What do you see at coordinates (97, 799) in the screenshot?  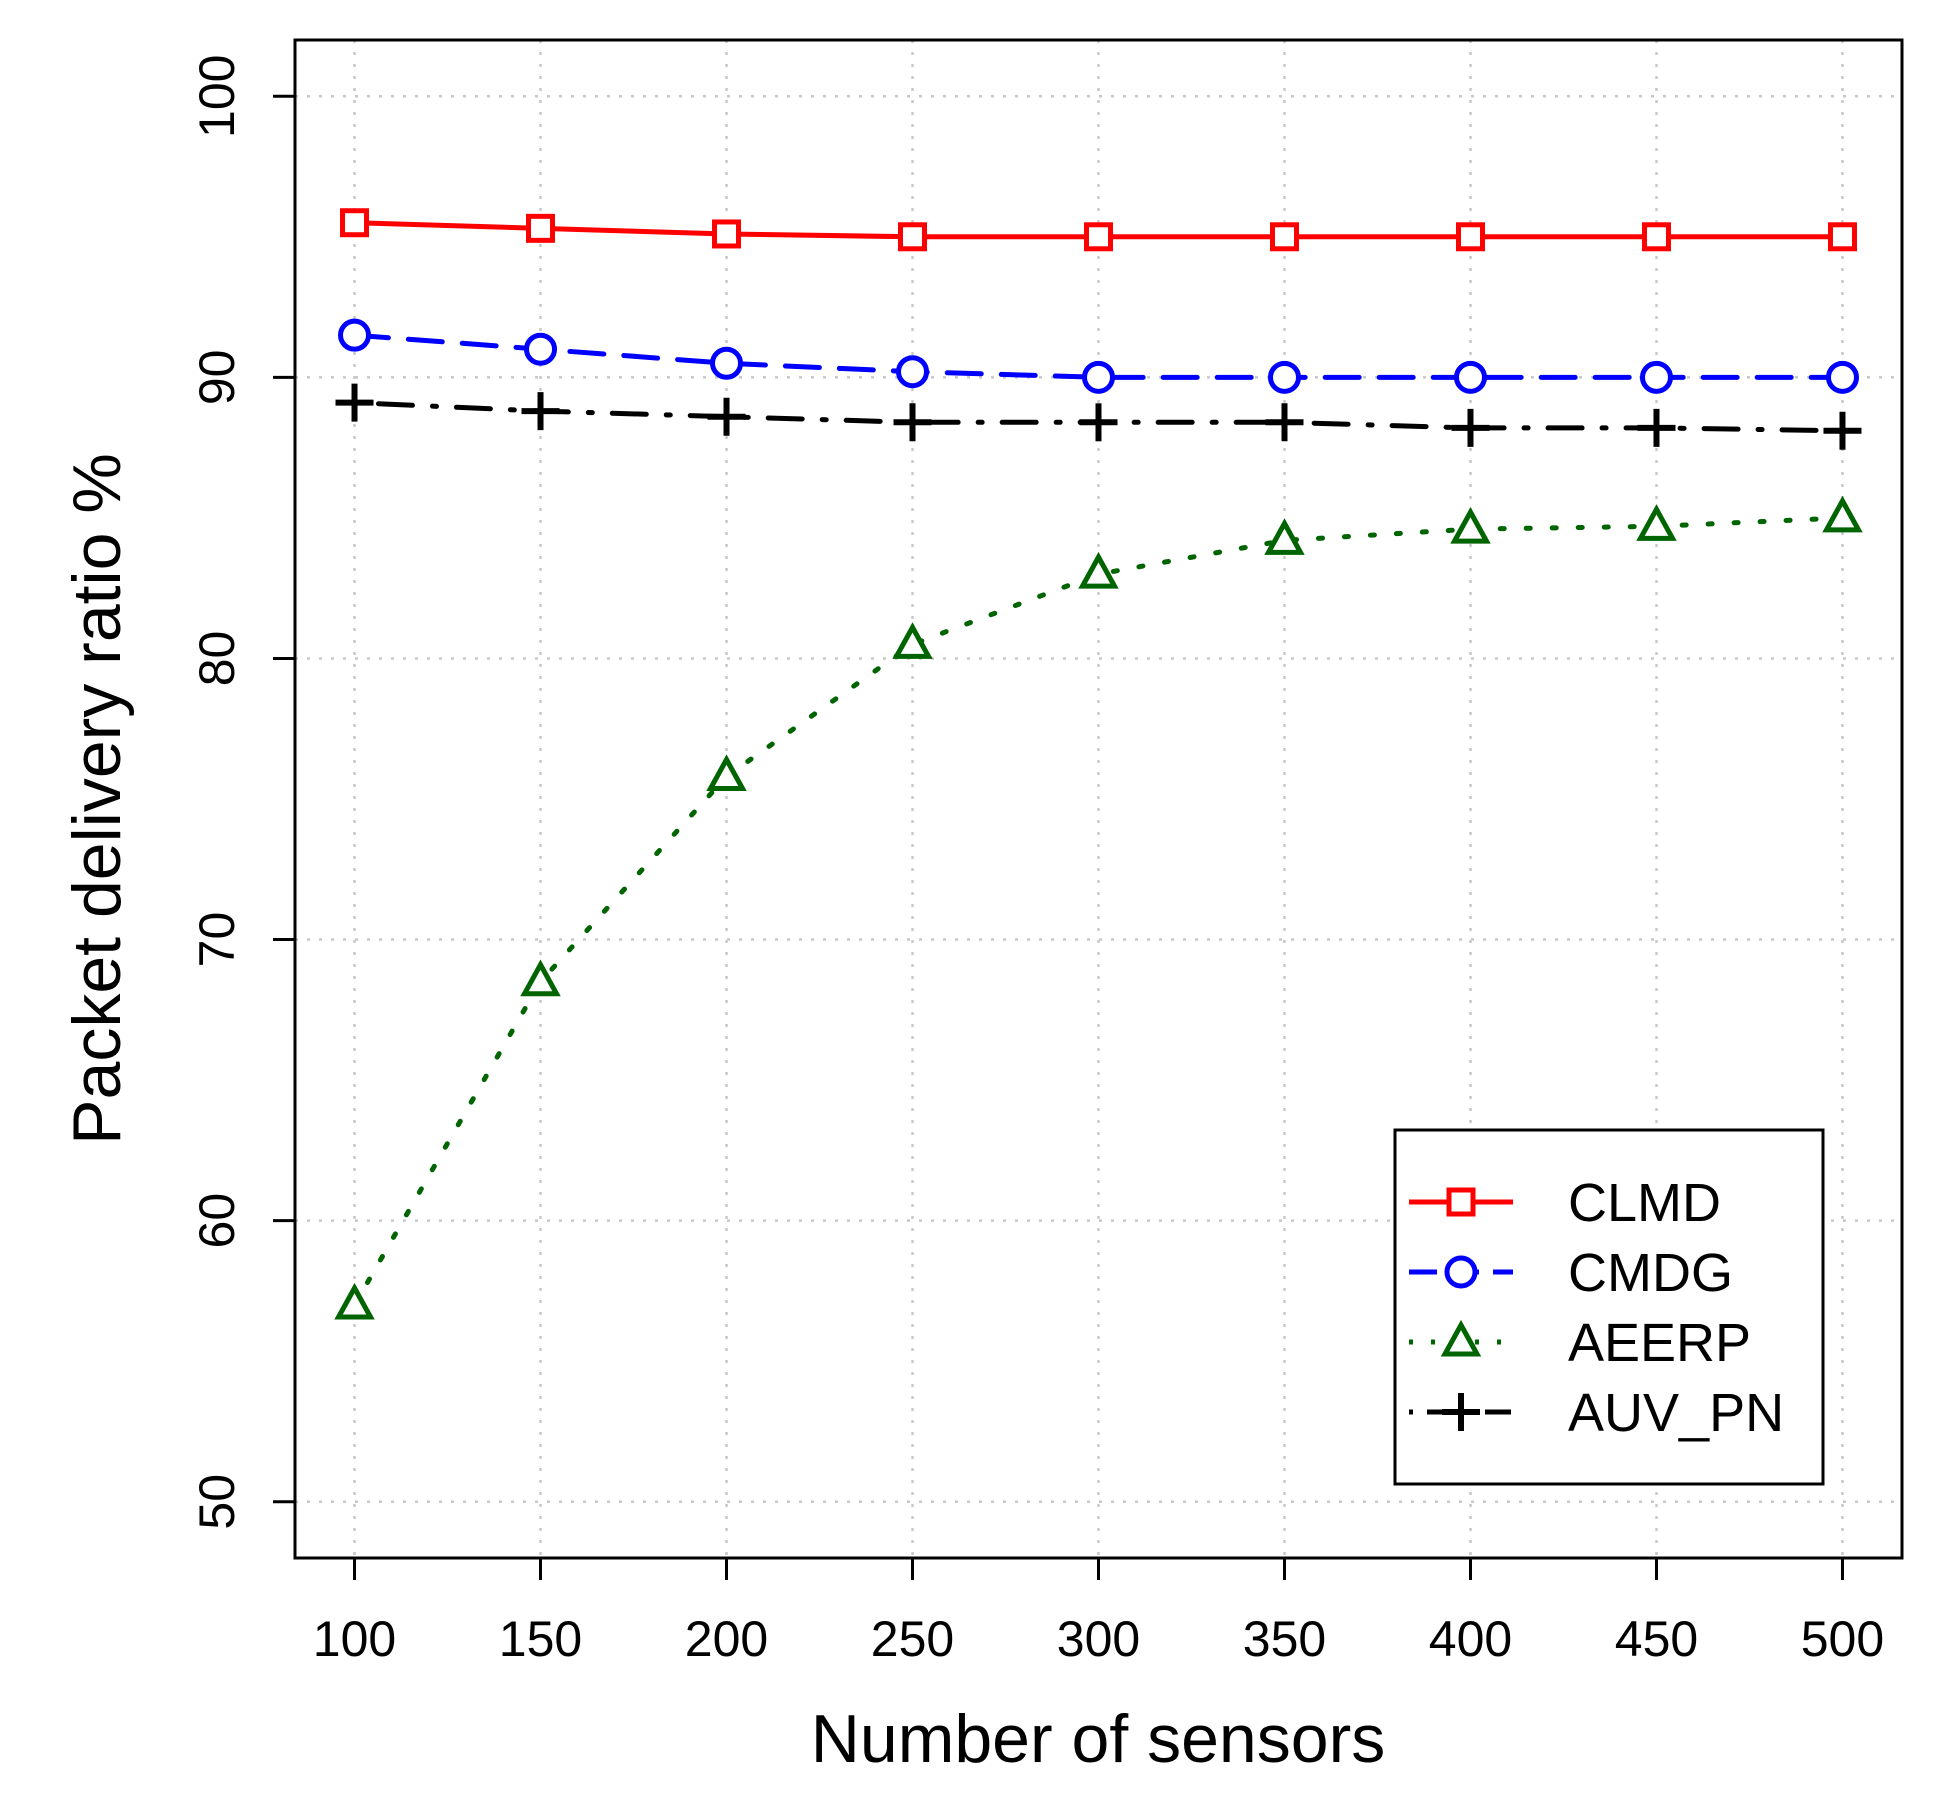 I see `y-axis-label: Packet delivery ratio %` at bounding box center [97, 799].